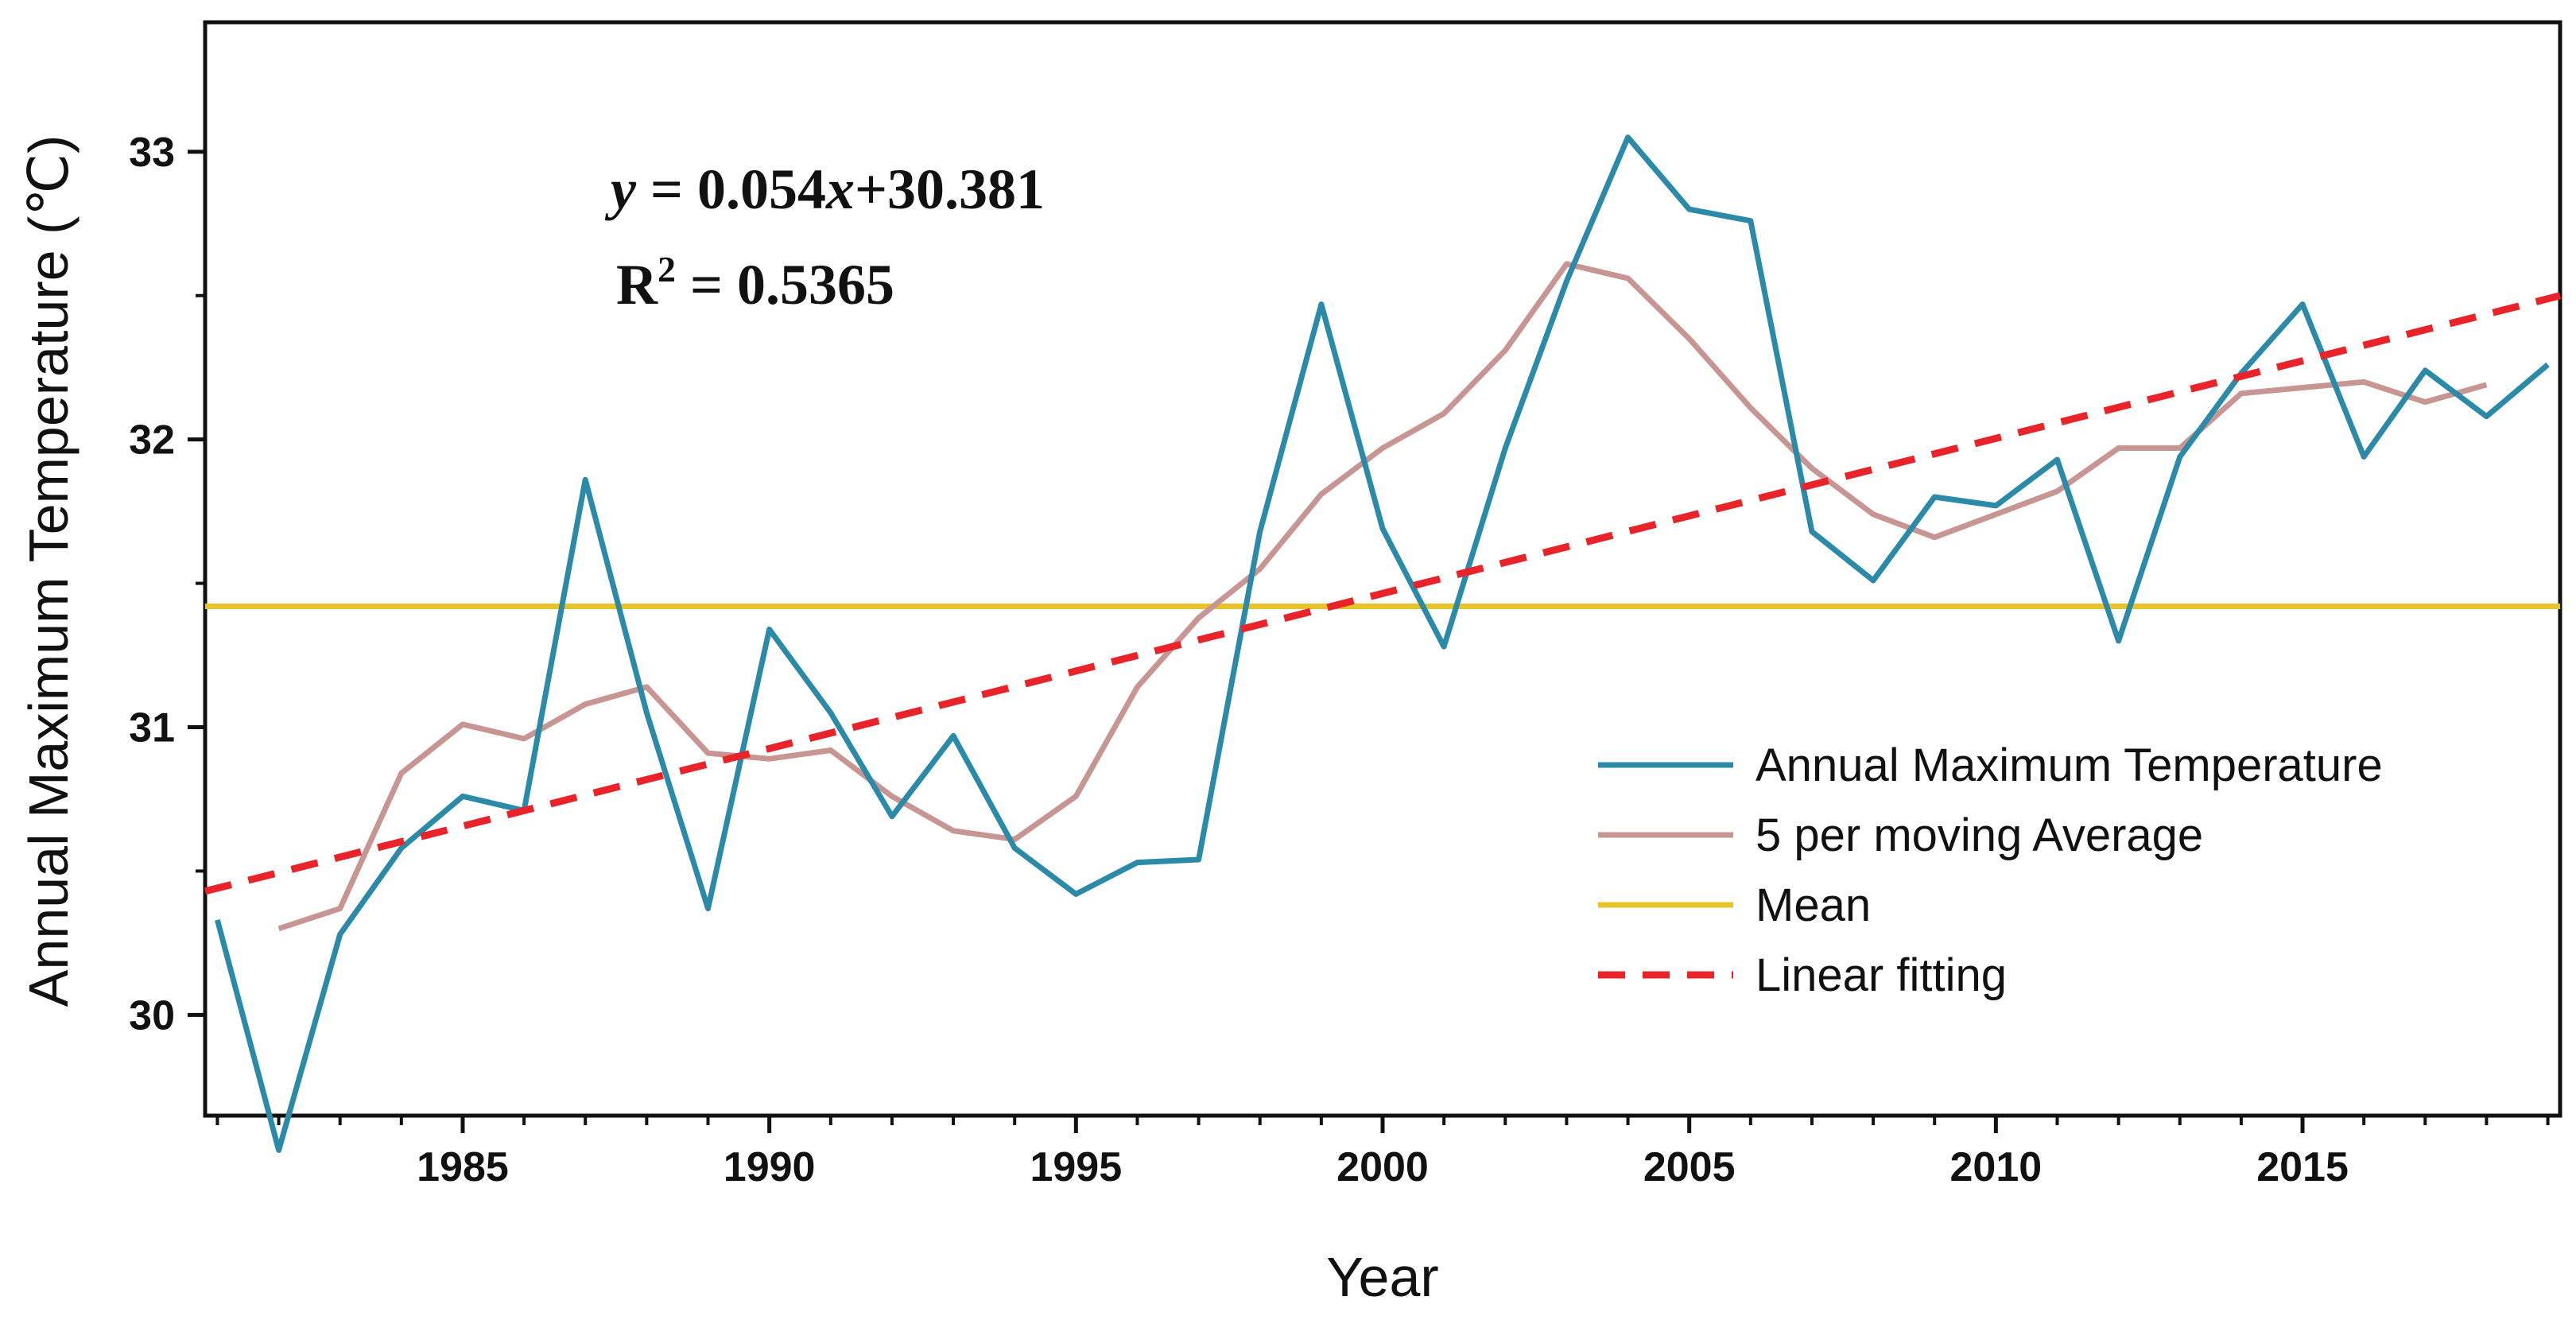  I want to click on y-tick-label: 31, so click(152, 728).